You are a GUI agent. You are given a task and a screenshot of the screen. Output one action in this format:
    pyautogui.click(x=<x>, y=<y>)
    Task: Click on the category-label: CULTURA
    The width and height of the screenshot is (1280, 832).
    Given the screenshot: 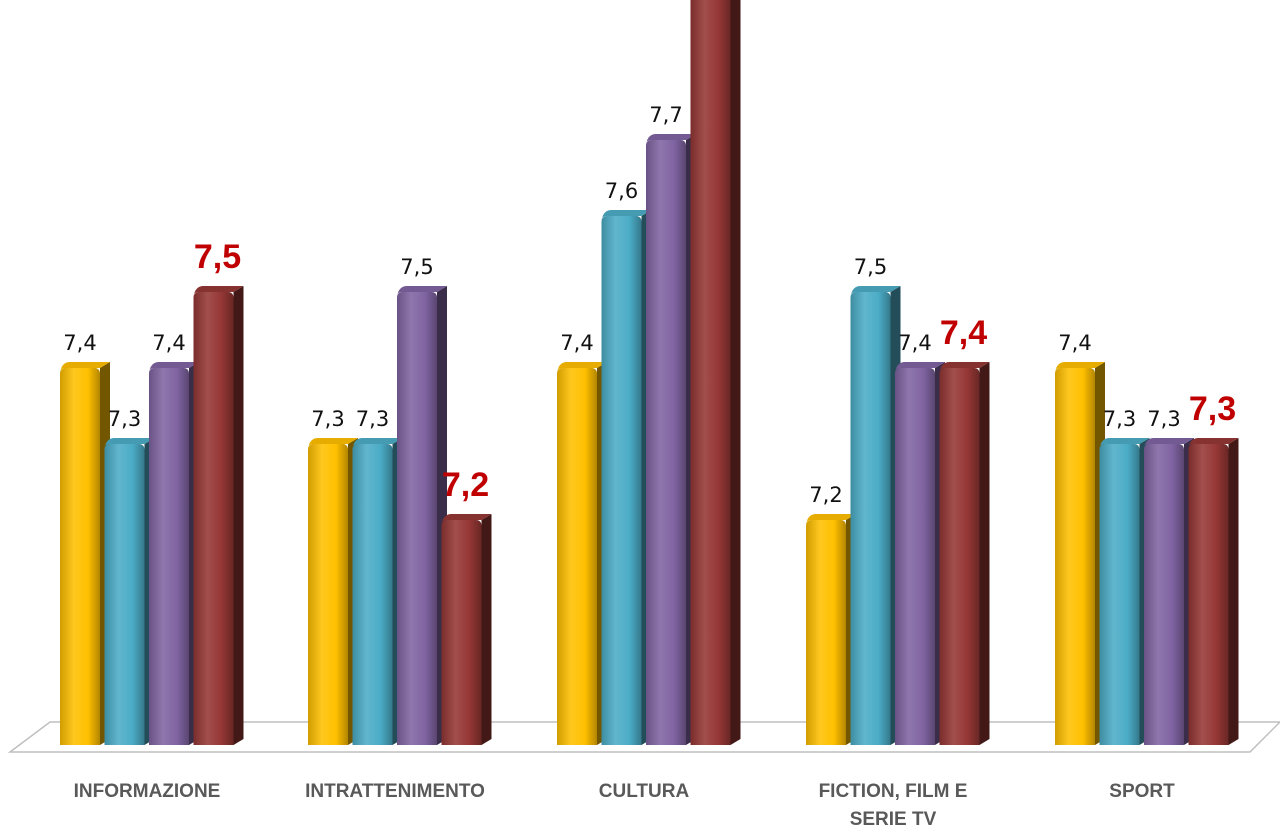 What is the action you would take?
    pyautogui.click(x=644, y=791)
    